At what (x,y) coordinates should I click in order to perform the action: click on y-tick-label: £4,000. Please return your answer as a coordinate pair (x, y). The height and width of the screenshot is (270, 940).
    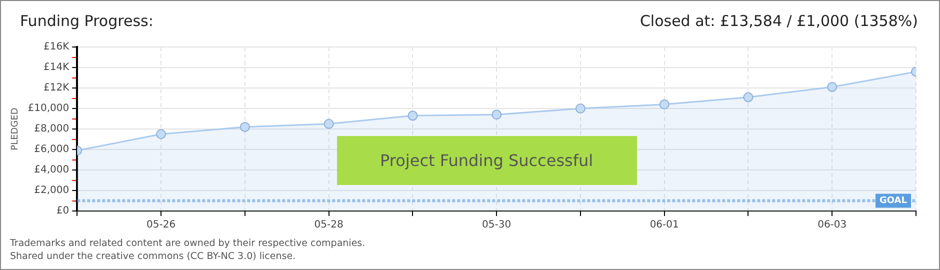
    Looking at the image, I should click on (52, 170).